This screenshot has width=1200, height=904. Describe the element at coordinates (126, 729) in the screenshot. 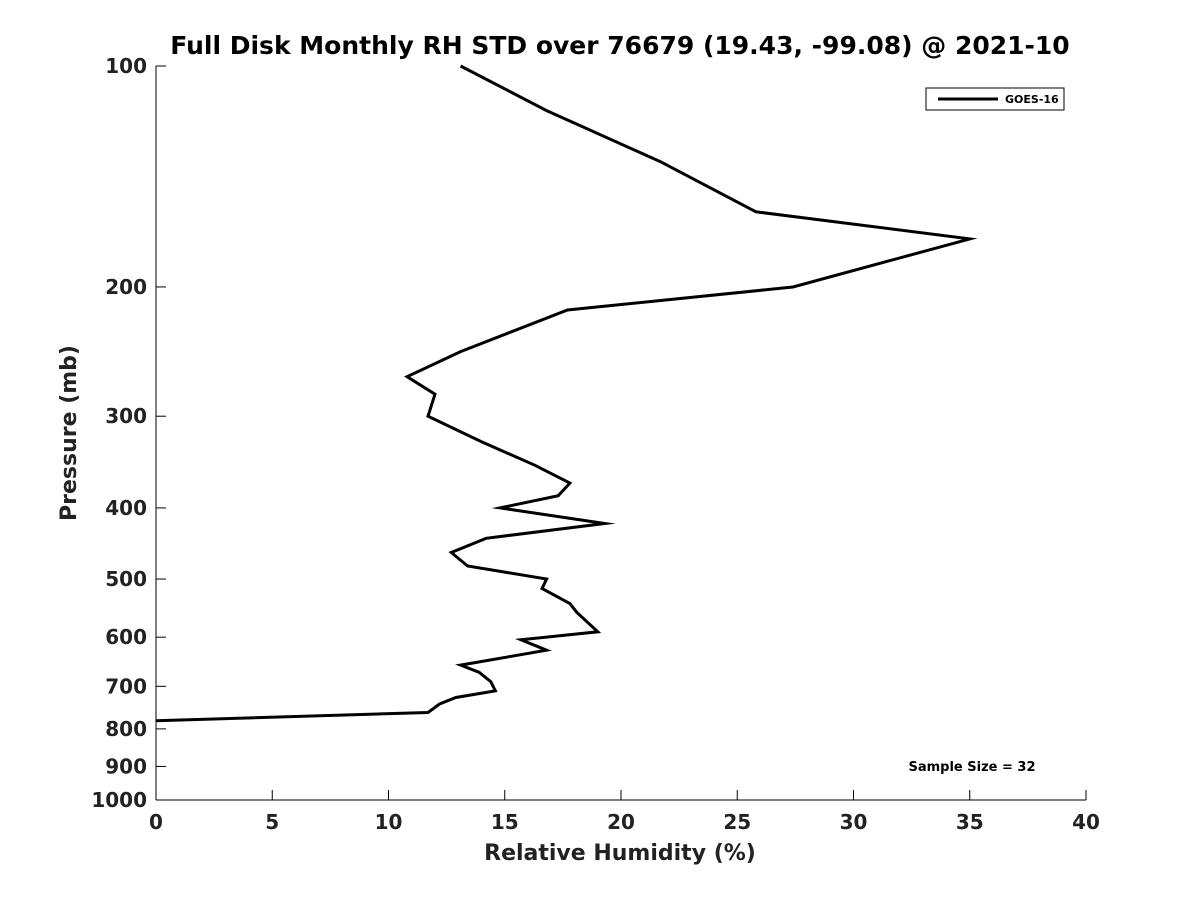

I see `y-tick-label: 800` at that location.